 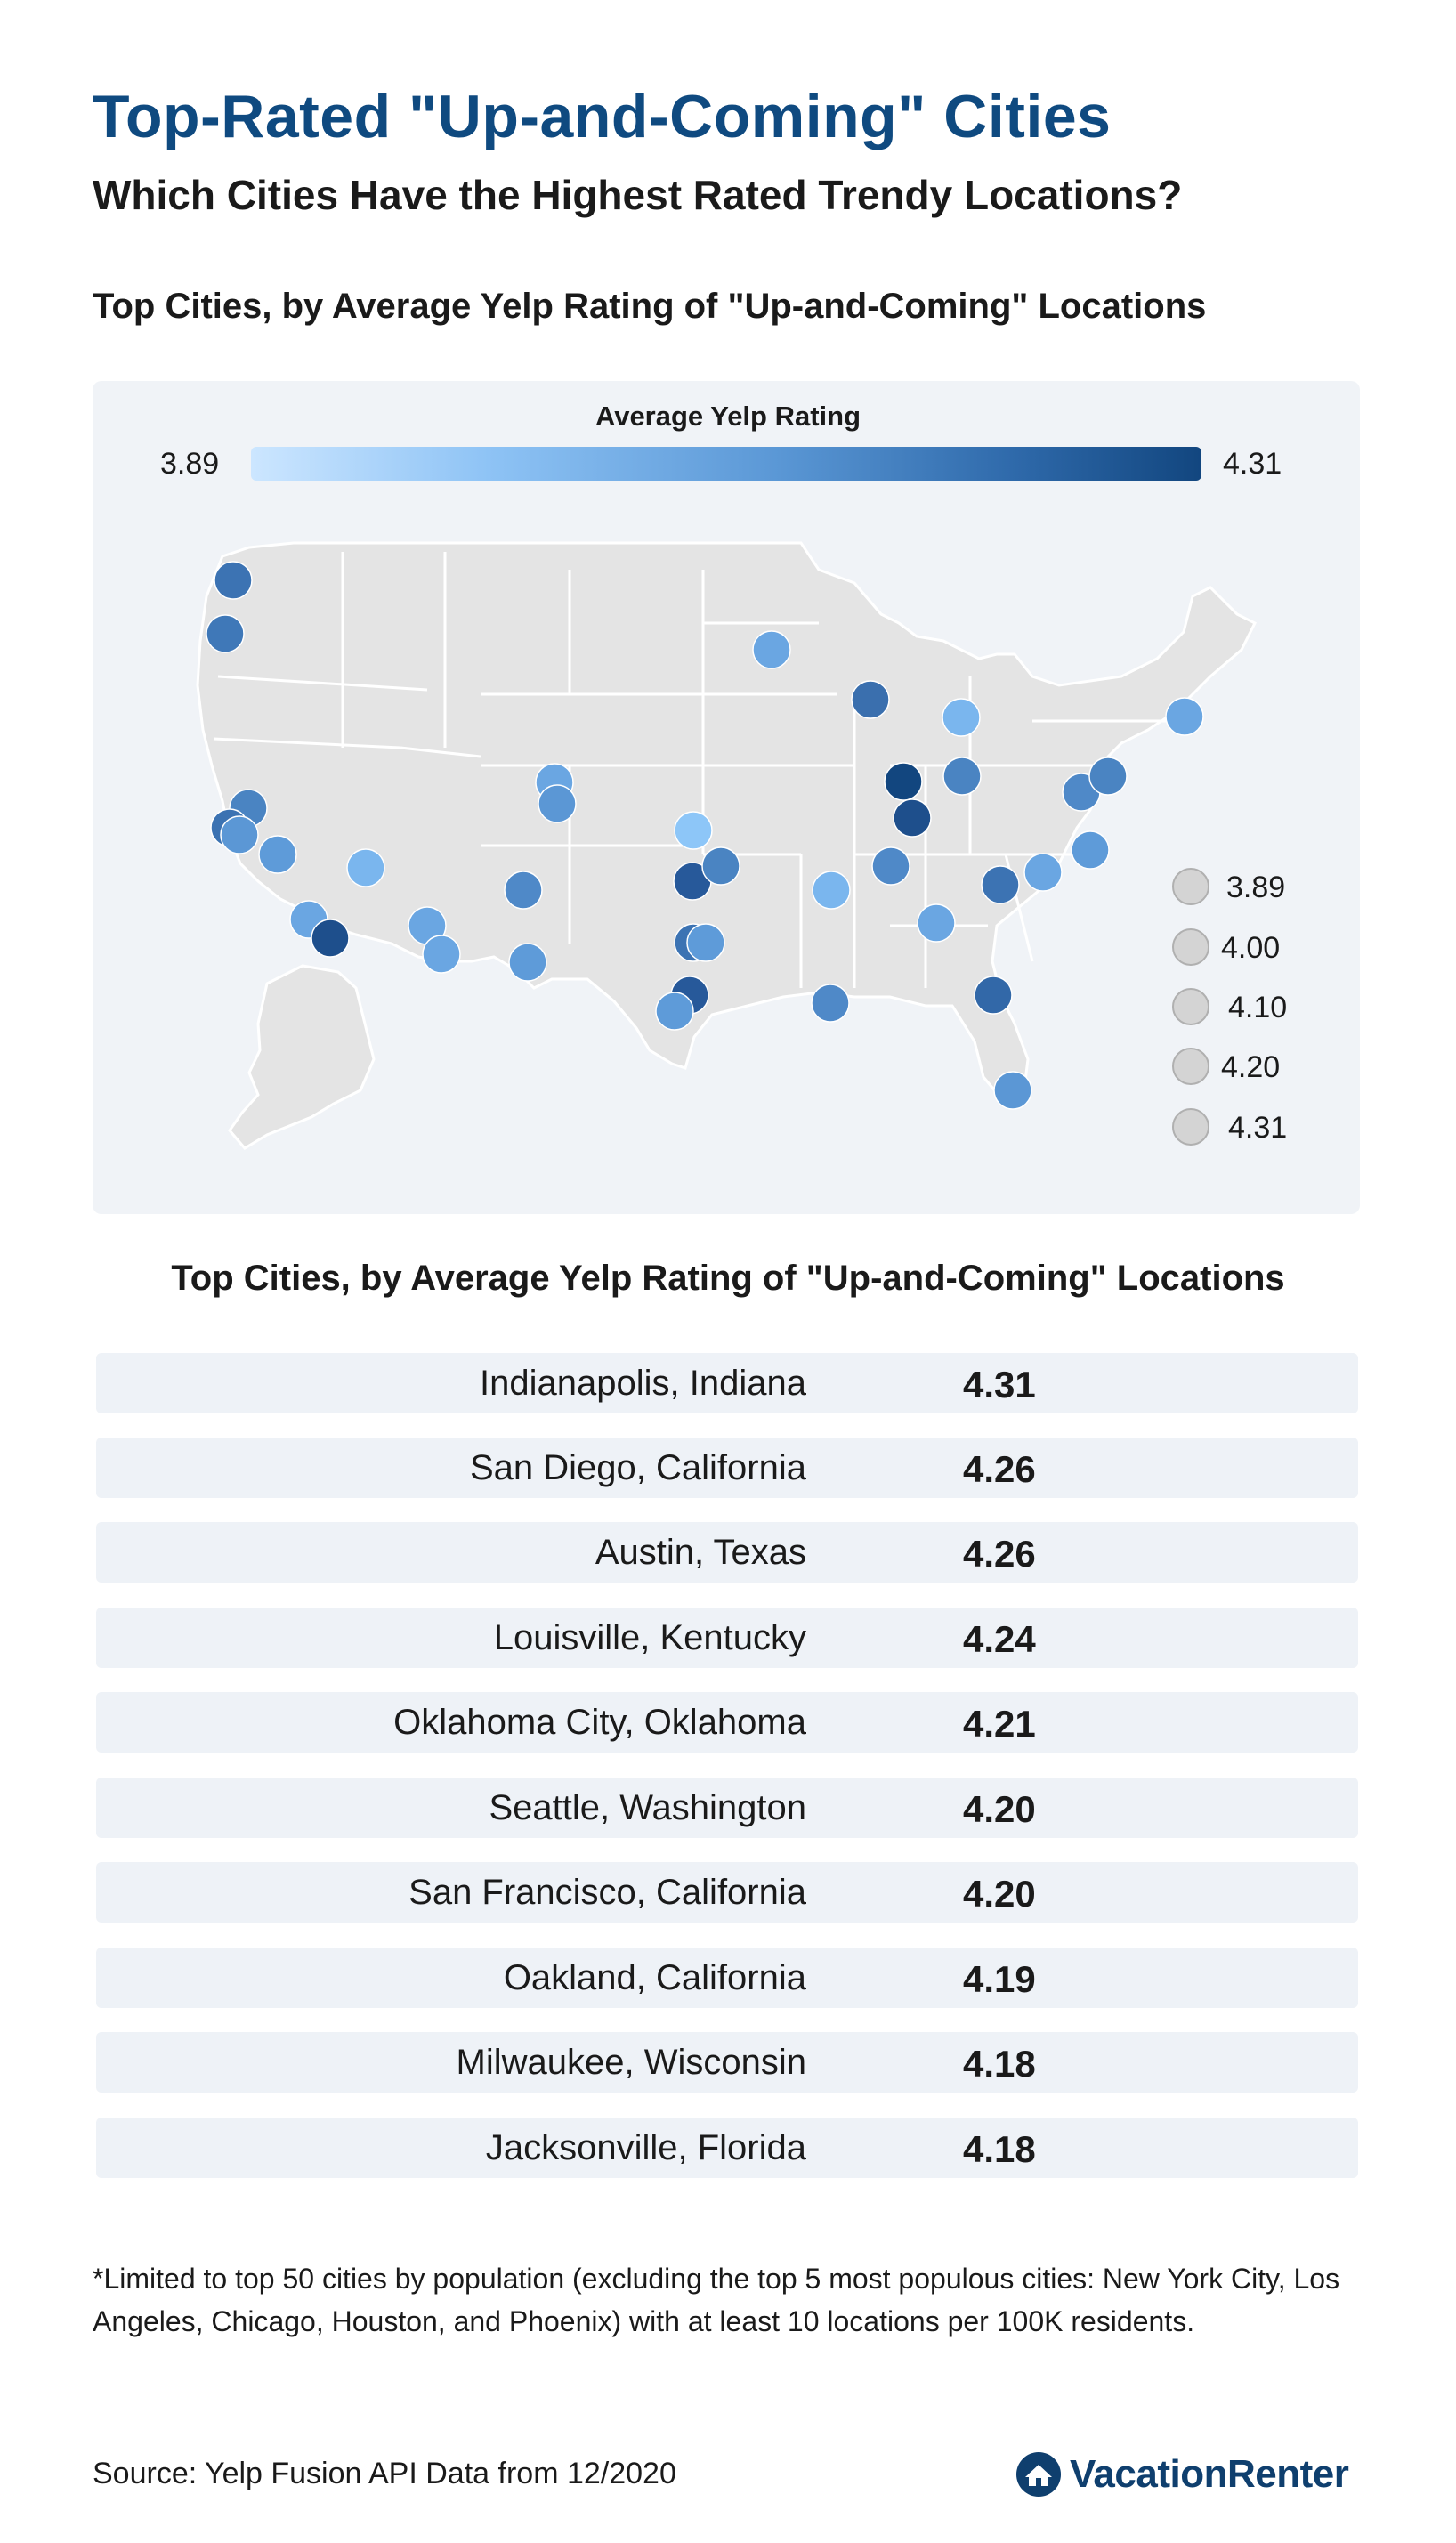 I want to click on table-row: Indianapolis, Indiana 4.31, so click(x=727, y=1383).